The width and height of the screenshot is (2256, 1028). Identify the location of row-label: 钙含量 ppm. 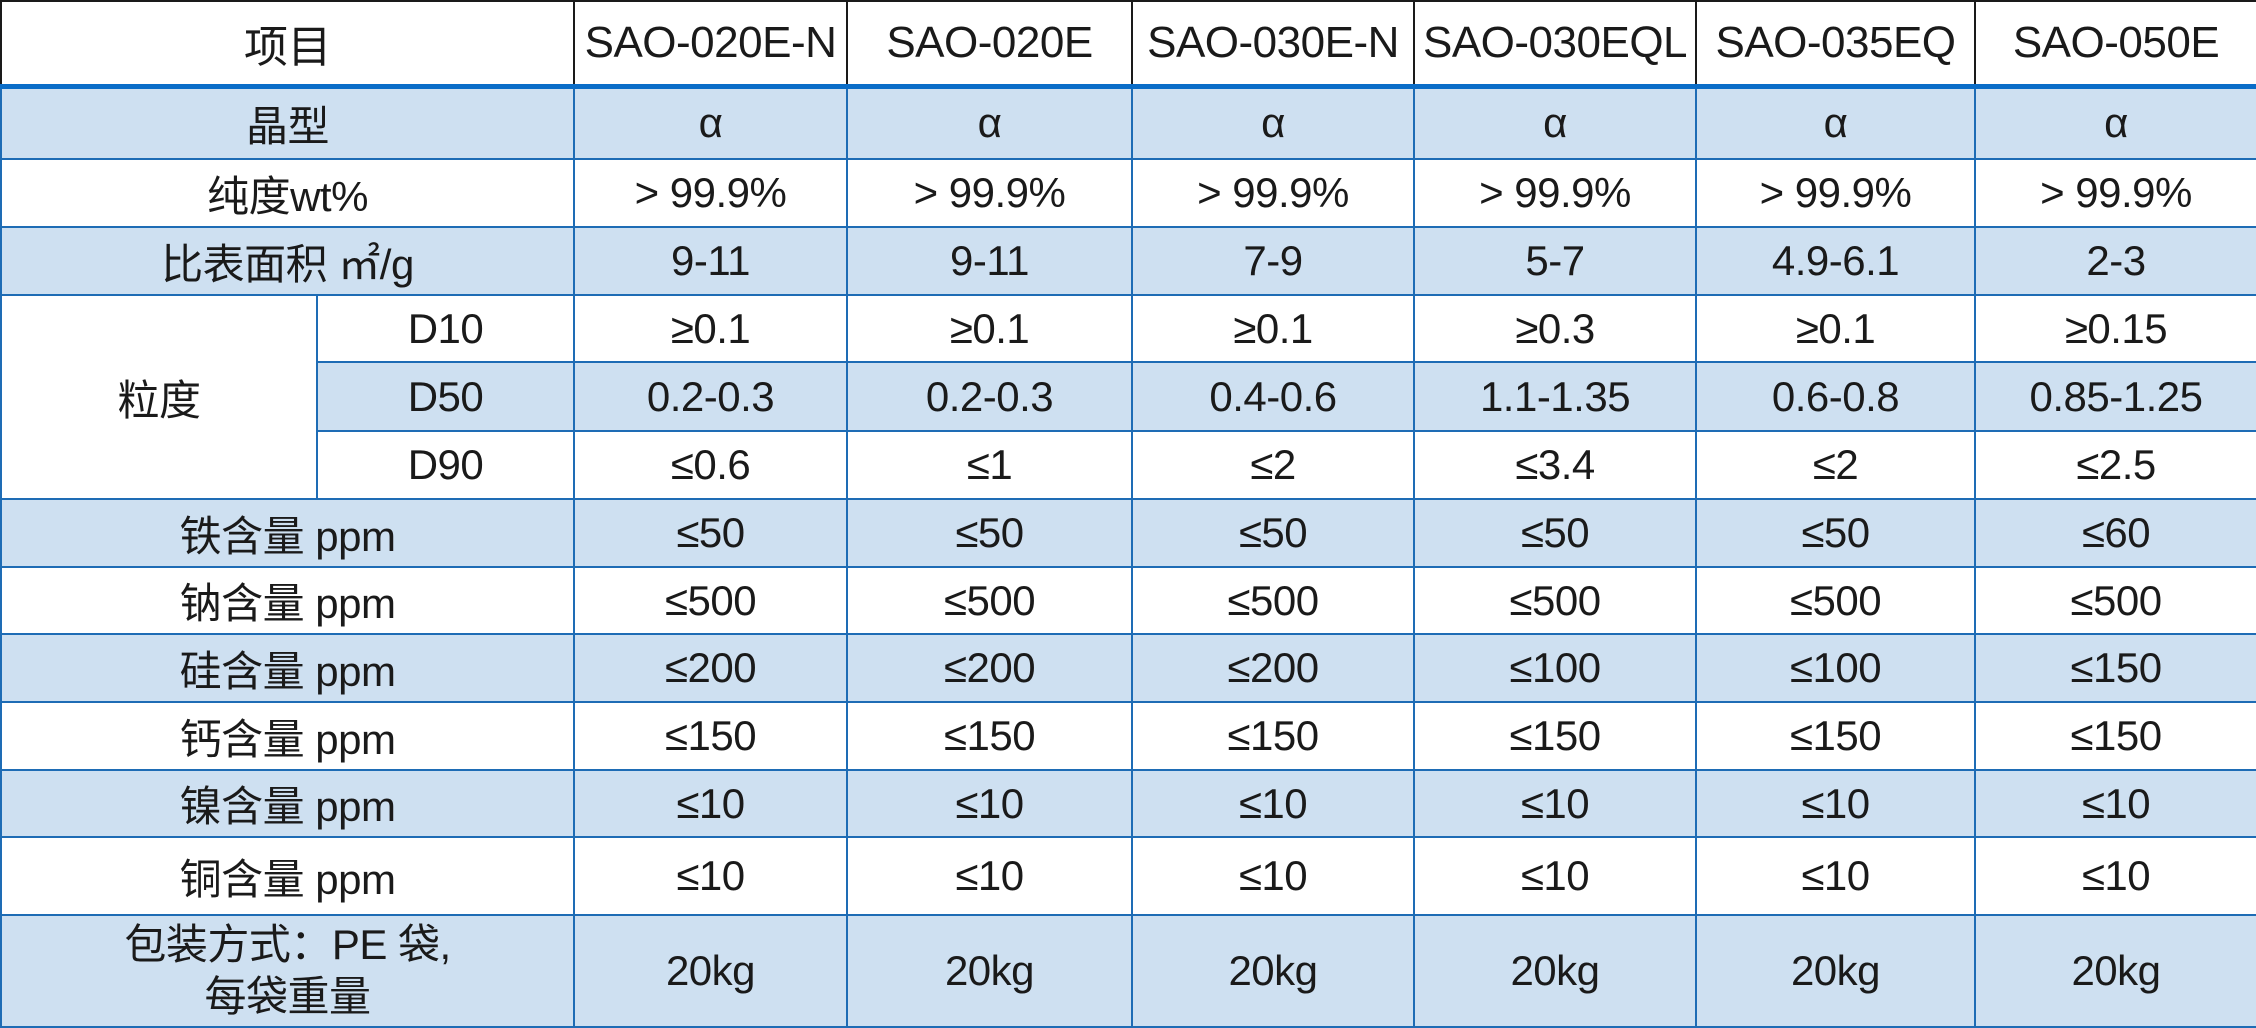
(287, 736).